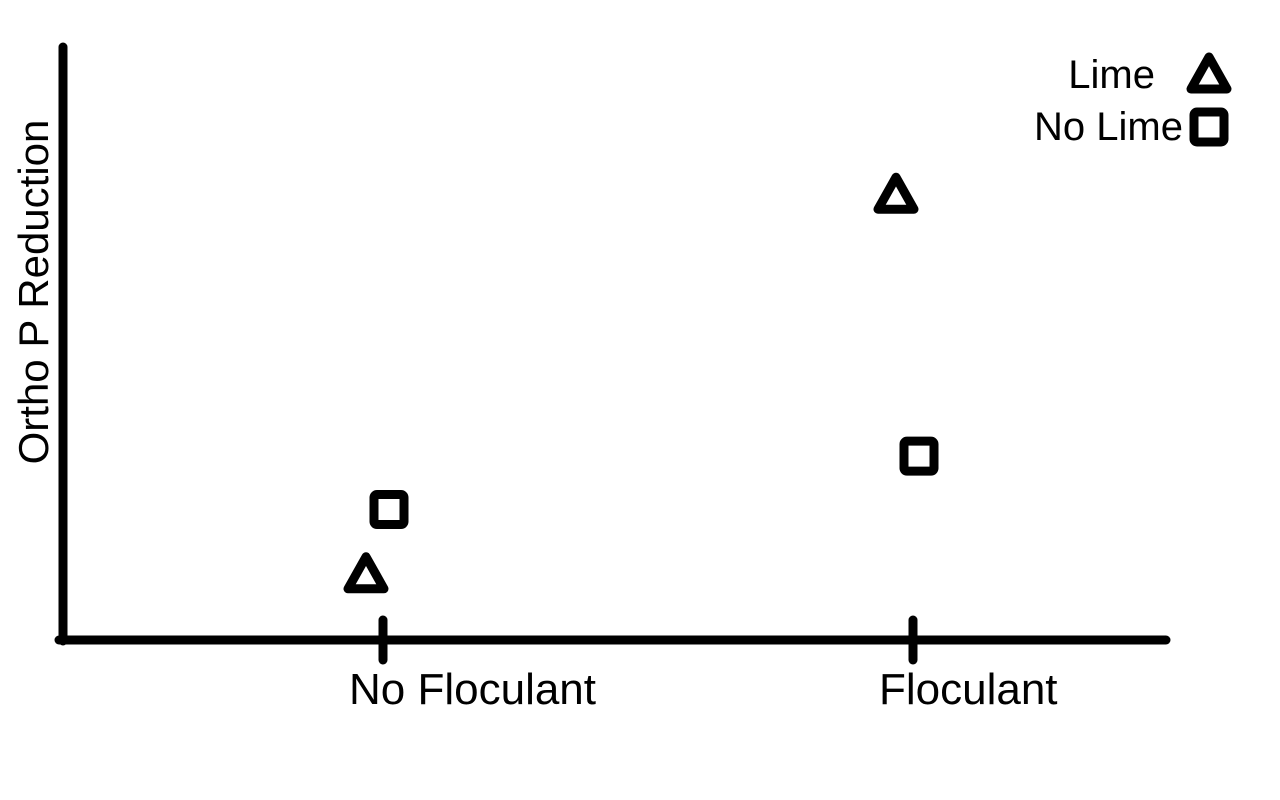 Image resolution: width=1280 pixels, height=800 pixels. What do you see at coordinates (33, 292) in the screenshot?
I see `y-axis-label: Ortho P Reduction` at bounding box center [33, 292].